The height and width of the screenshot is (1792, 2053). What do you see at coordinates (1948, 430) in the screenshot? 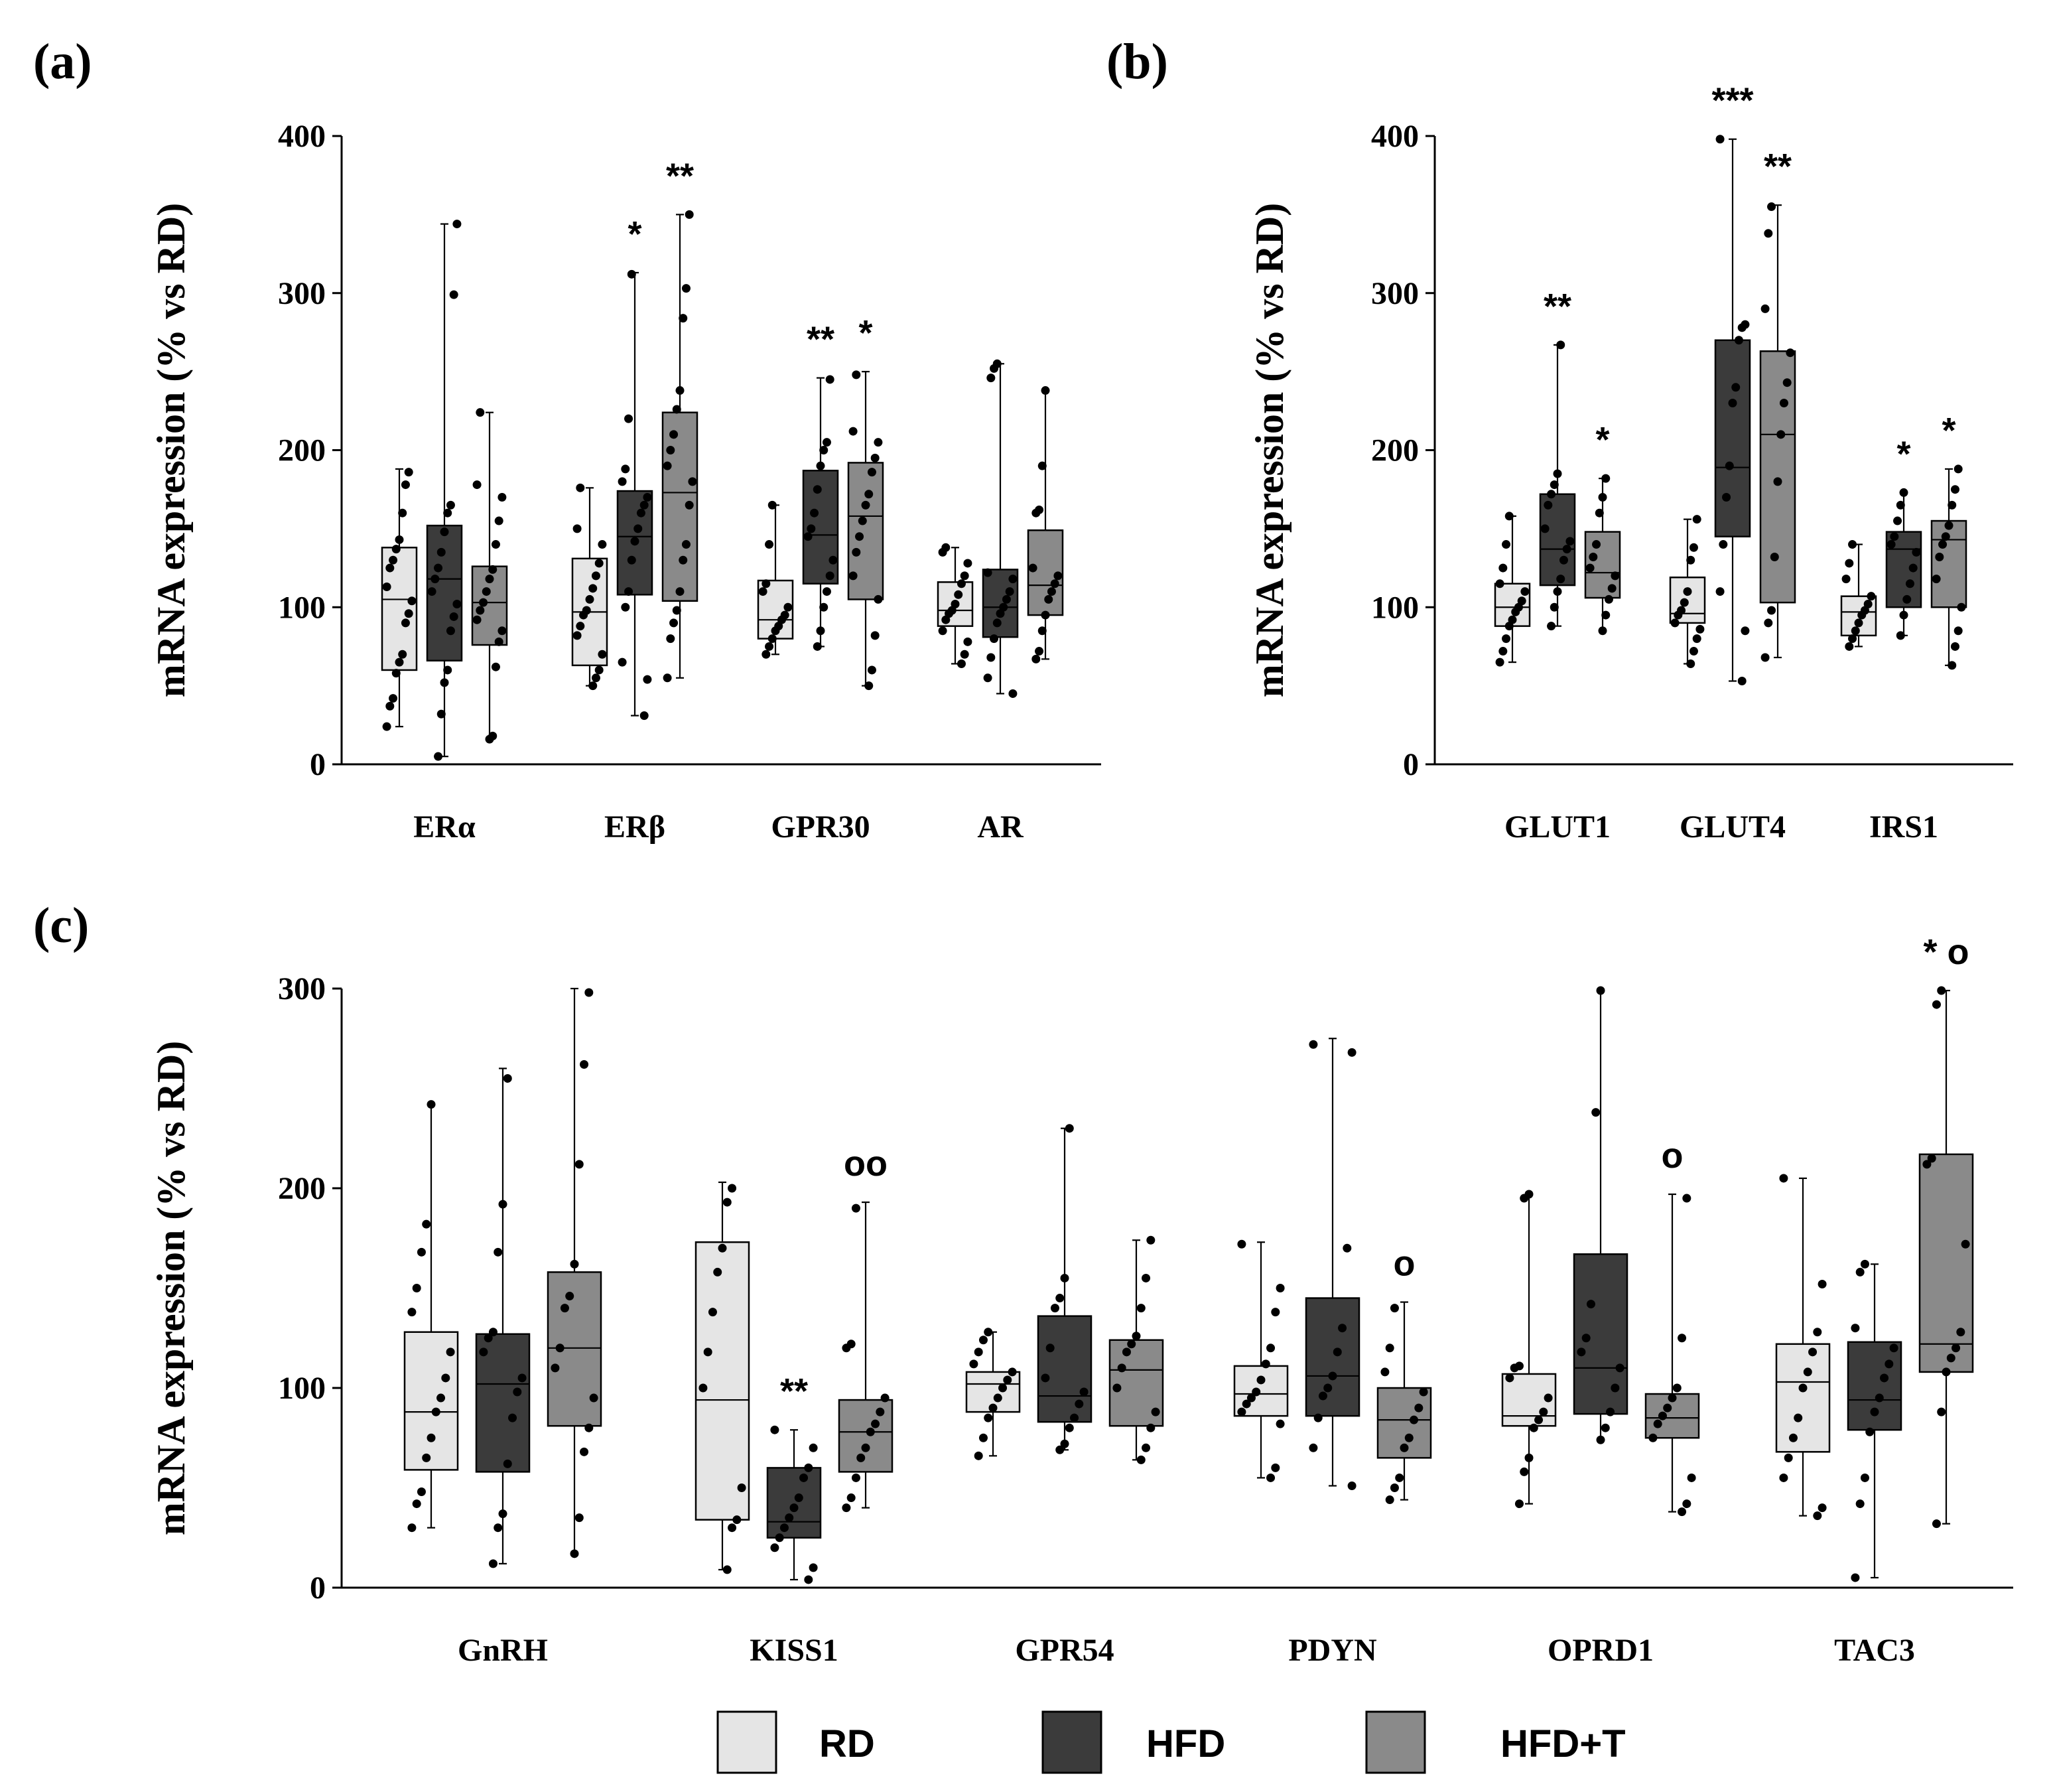
I see `significance-marker: *` at bounding box center [1948, 430].